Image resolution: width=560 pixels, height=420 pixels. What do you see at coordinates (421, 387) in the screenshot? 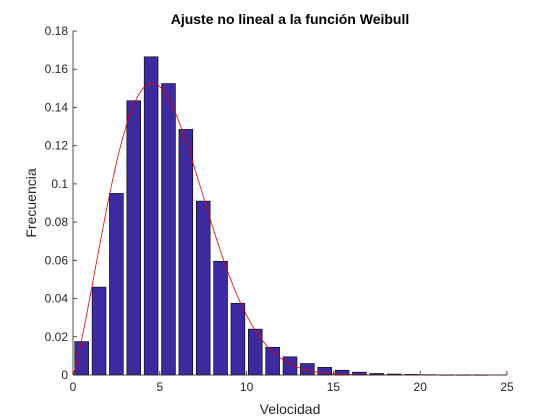
I see `x-tick-label: 20` at bounding box center [421, 387].